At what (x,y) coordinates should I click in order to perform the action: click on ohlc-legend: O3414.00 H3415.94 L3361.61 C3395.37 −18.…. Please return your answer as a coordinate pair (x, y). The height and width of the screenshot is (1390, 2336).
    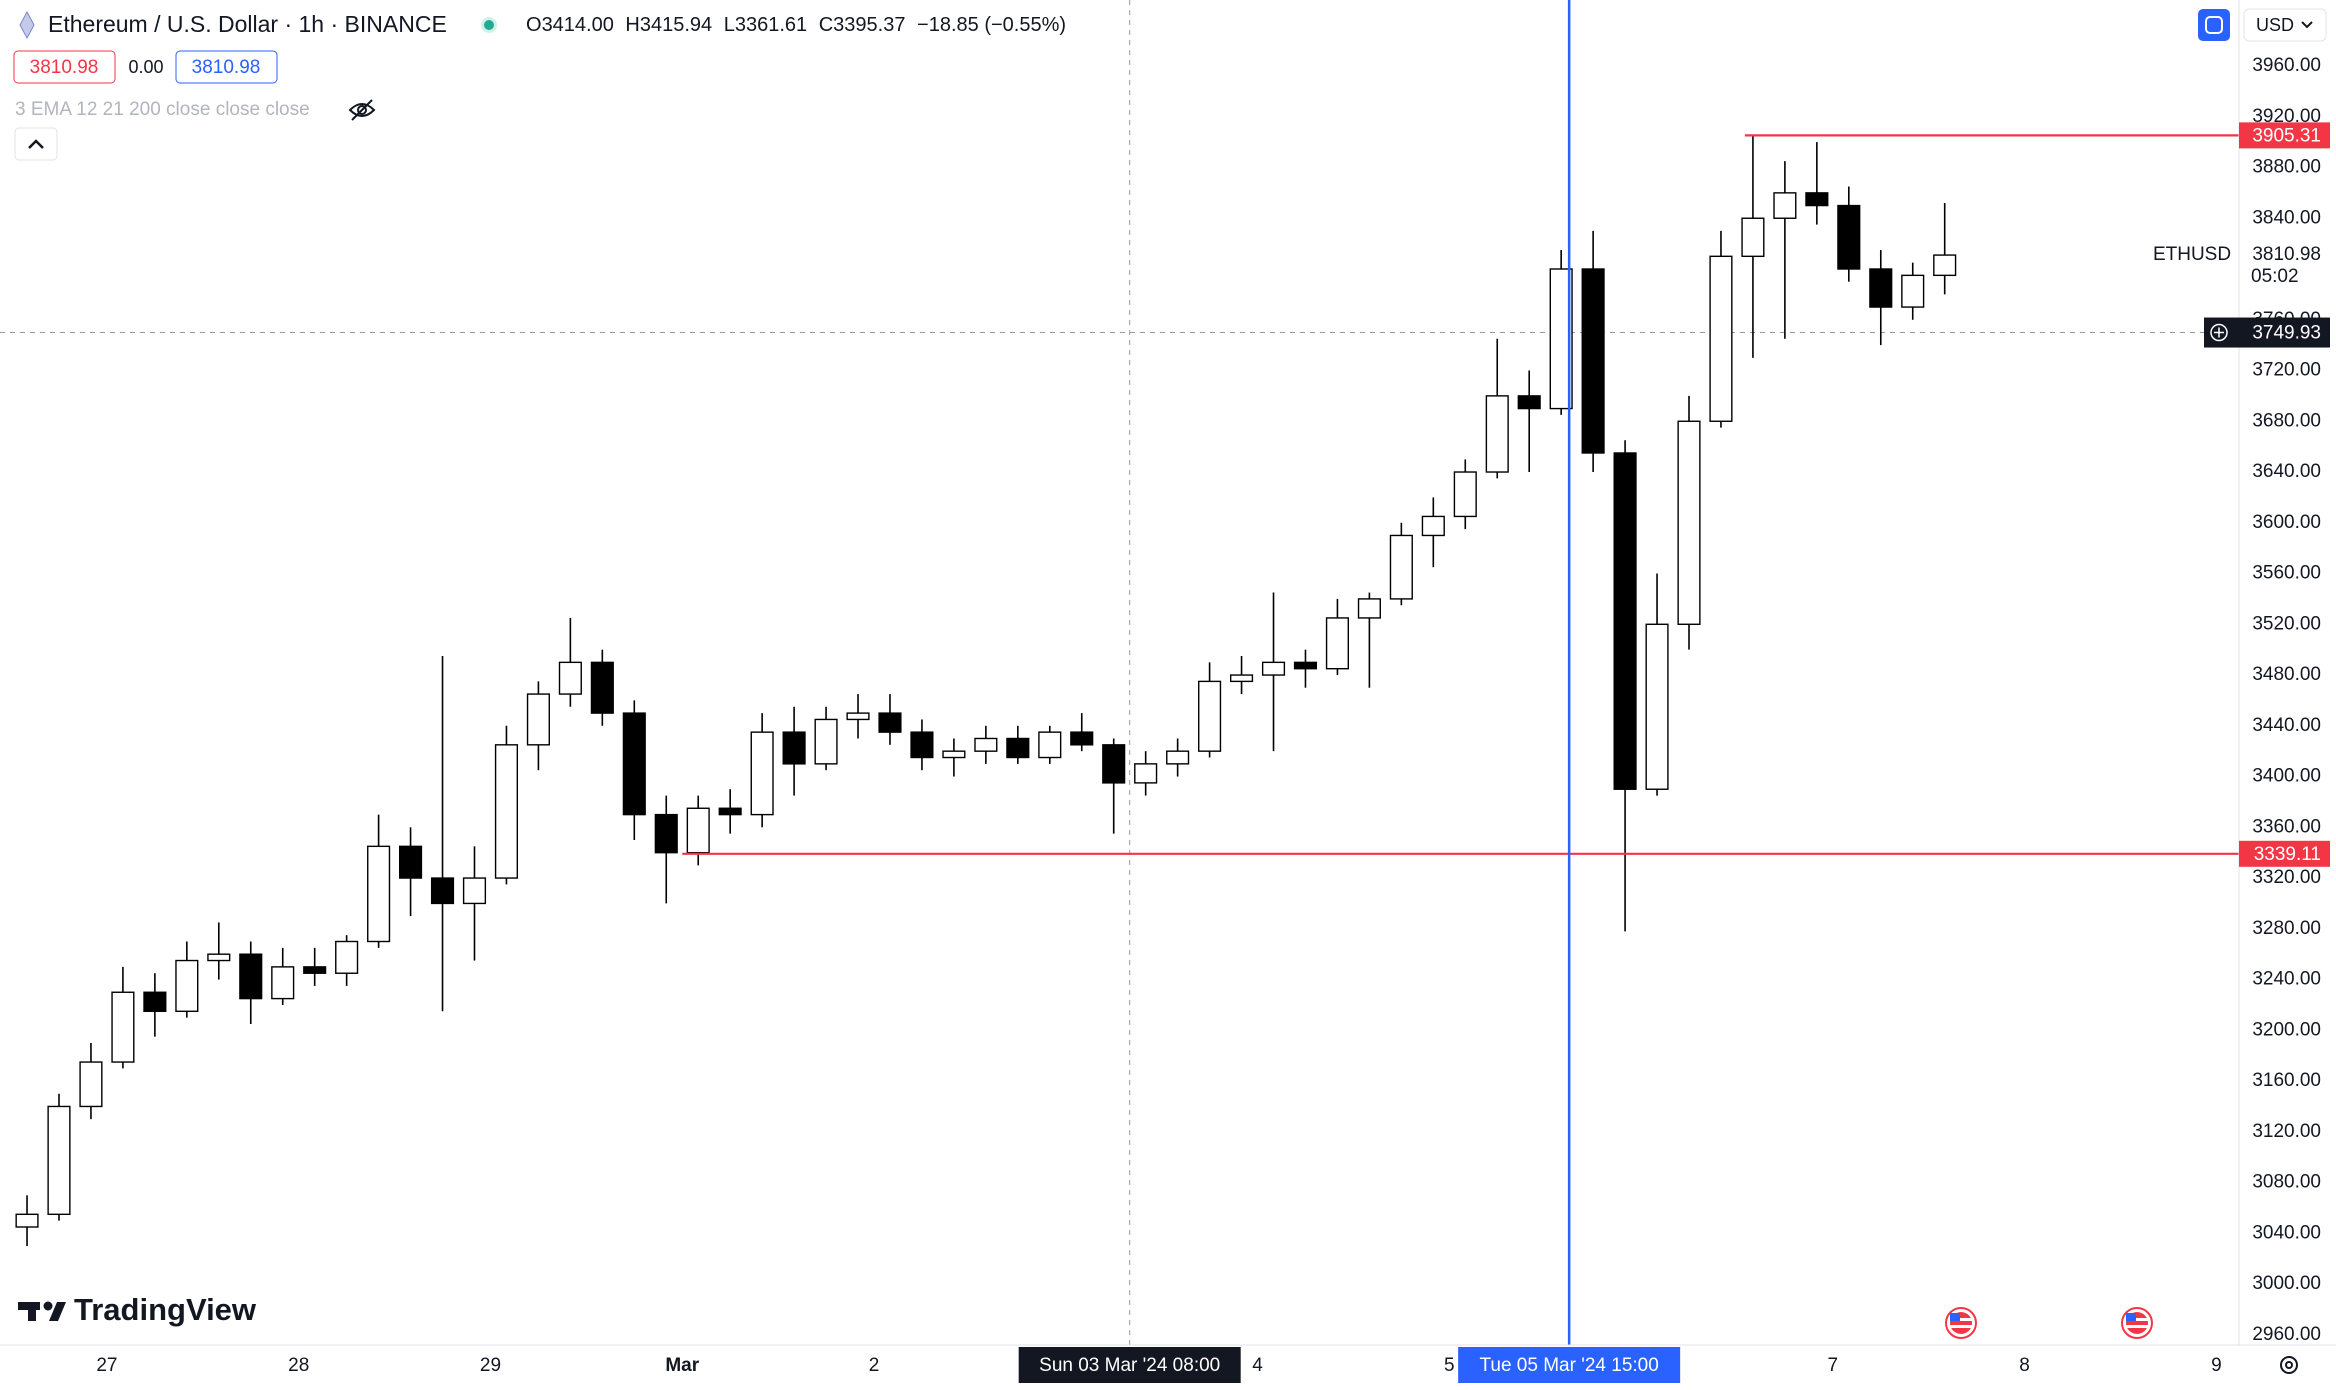
    Looking at the image, I should click on (796, 25).